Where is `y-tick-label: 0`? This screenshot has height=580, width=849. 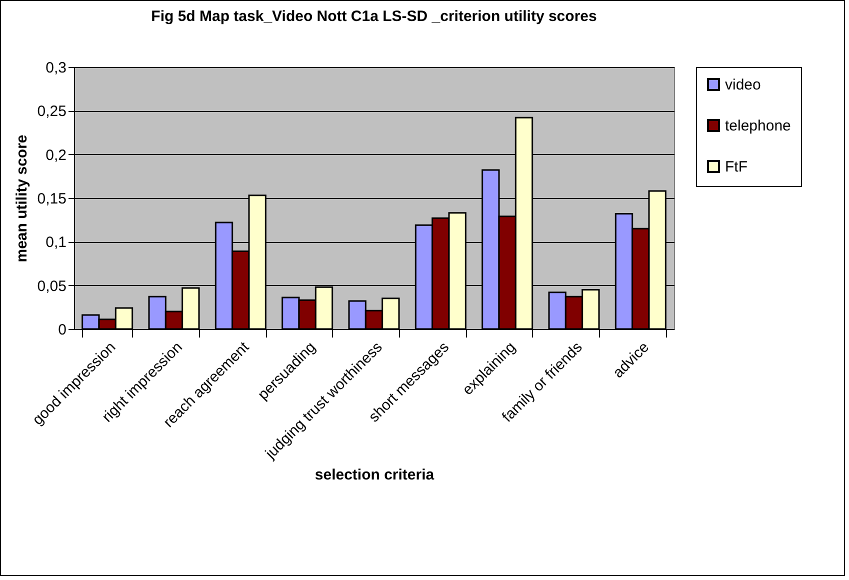 y-tick-label: 0 is located at coordinates (62, 330).